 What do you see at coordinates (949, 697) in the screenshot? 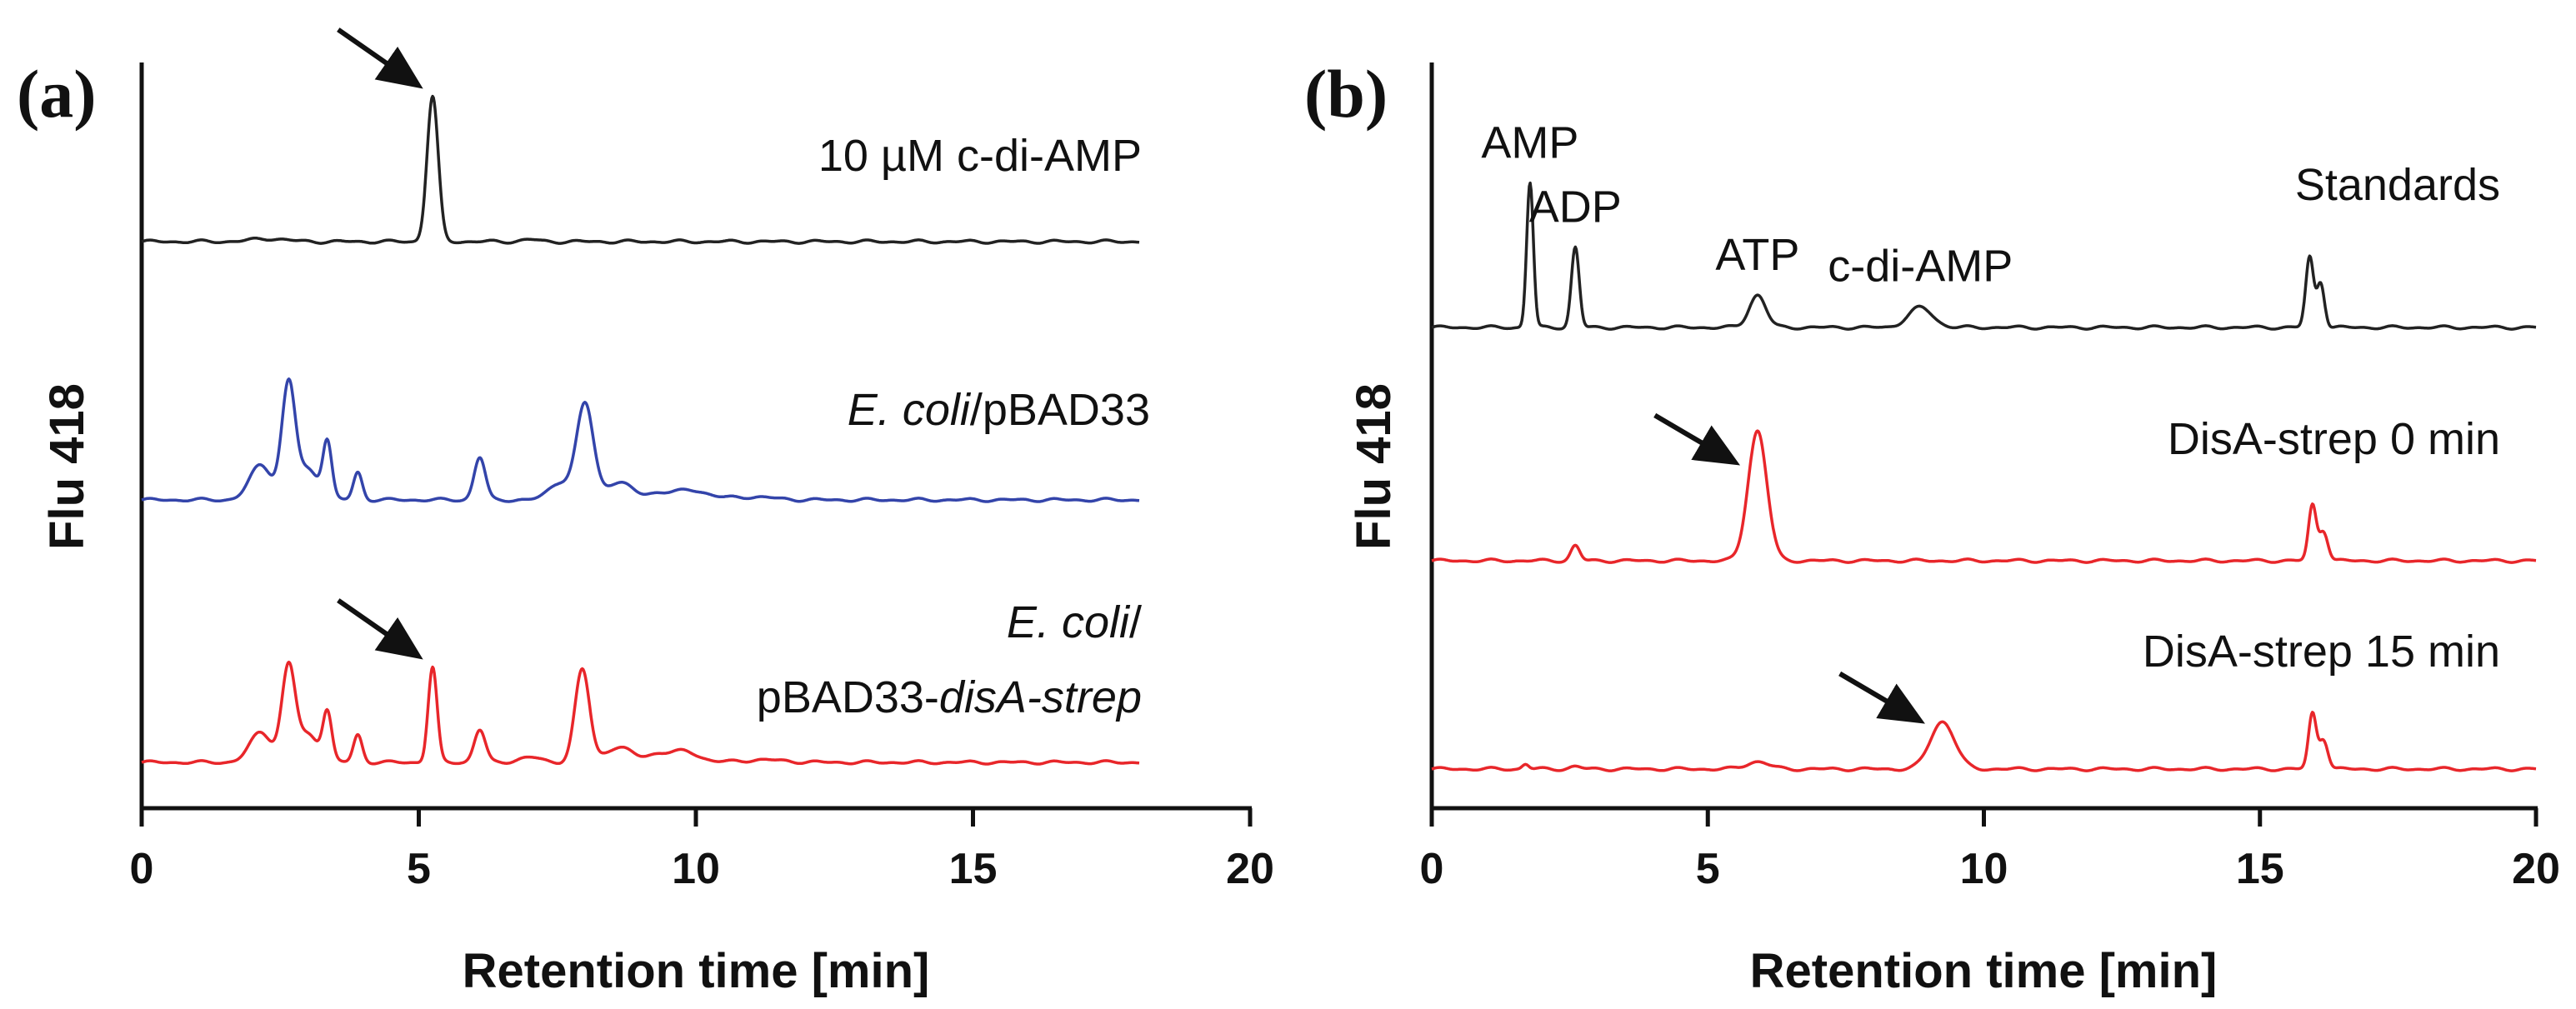
I see `series-label-line2: pBAD33-disA-strep` at bounding box center [949, 697].